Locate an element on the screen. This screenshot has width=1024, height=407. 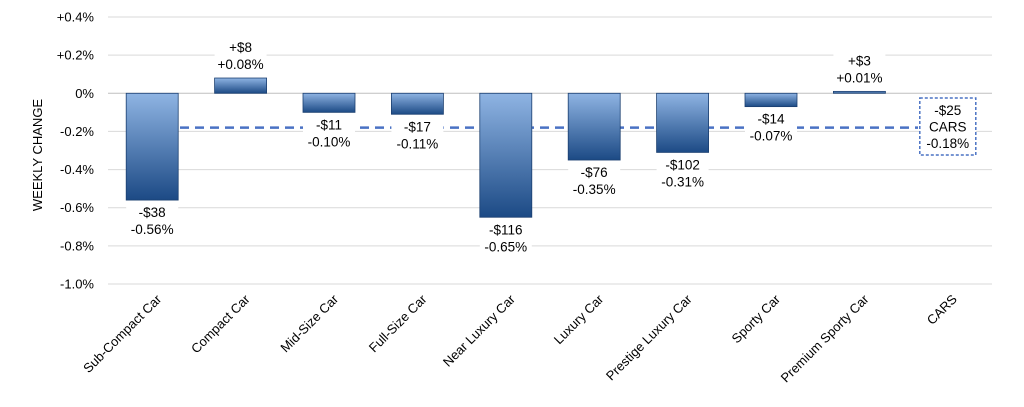
data-label-percent: -0.56% is located at coordinates (152, 229).